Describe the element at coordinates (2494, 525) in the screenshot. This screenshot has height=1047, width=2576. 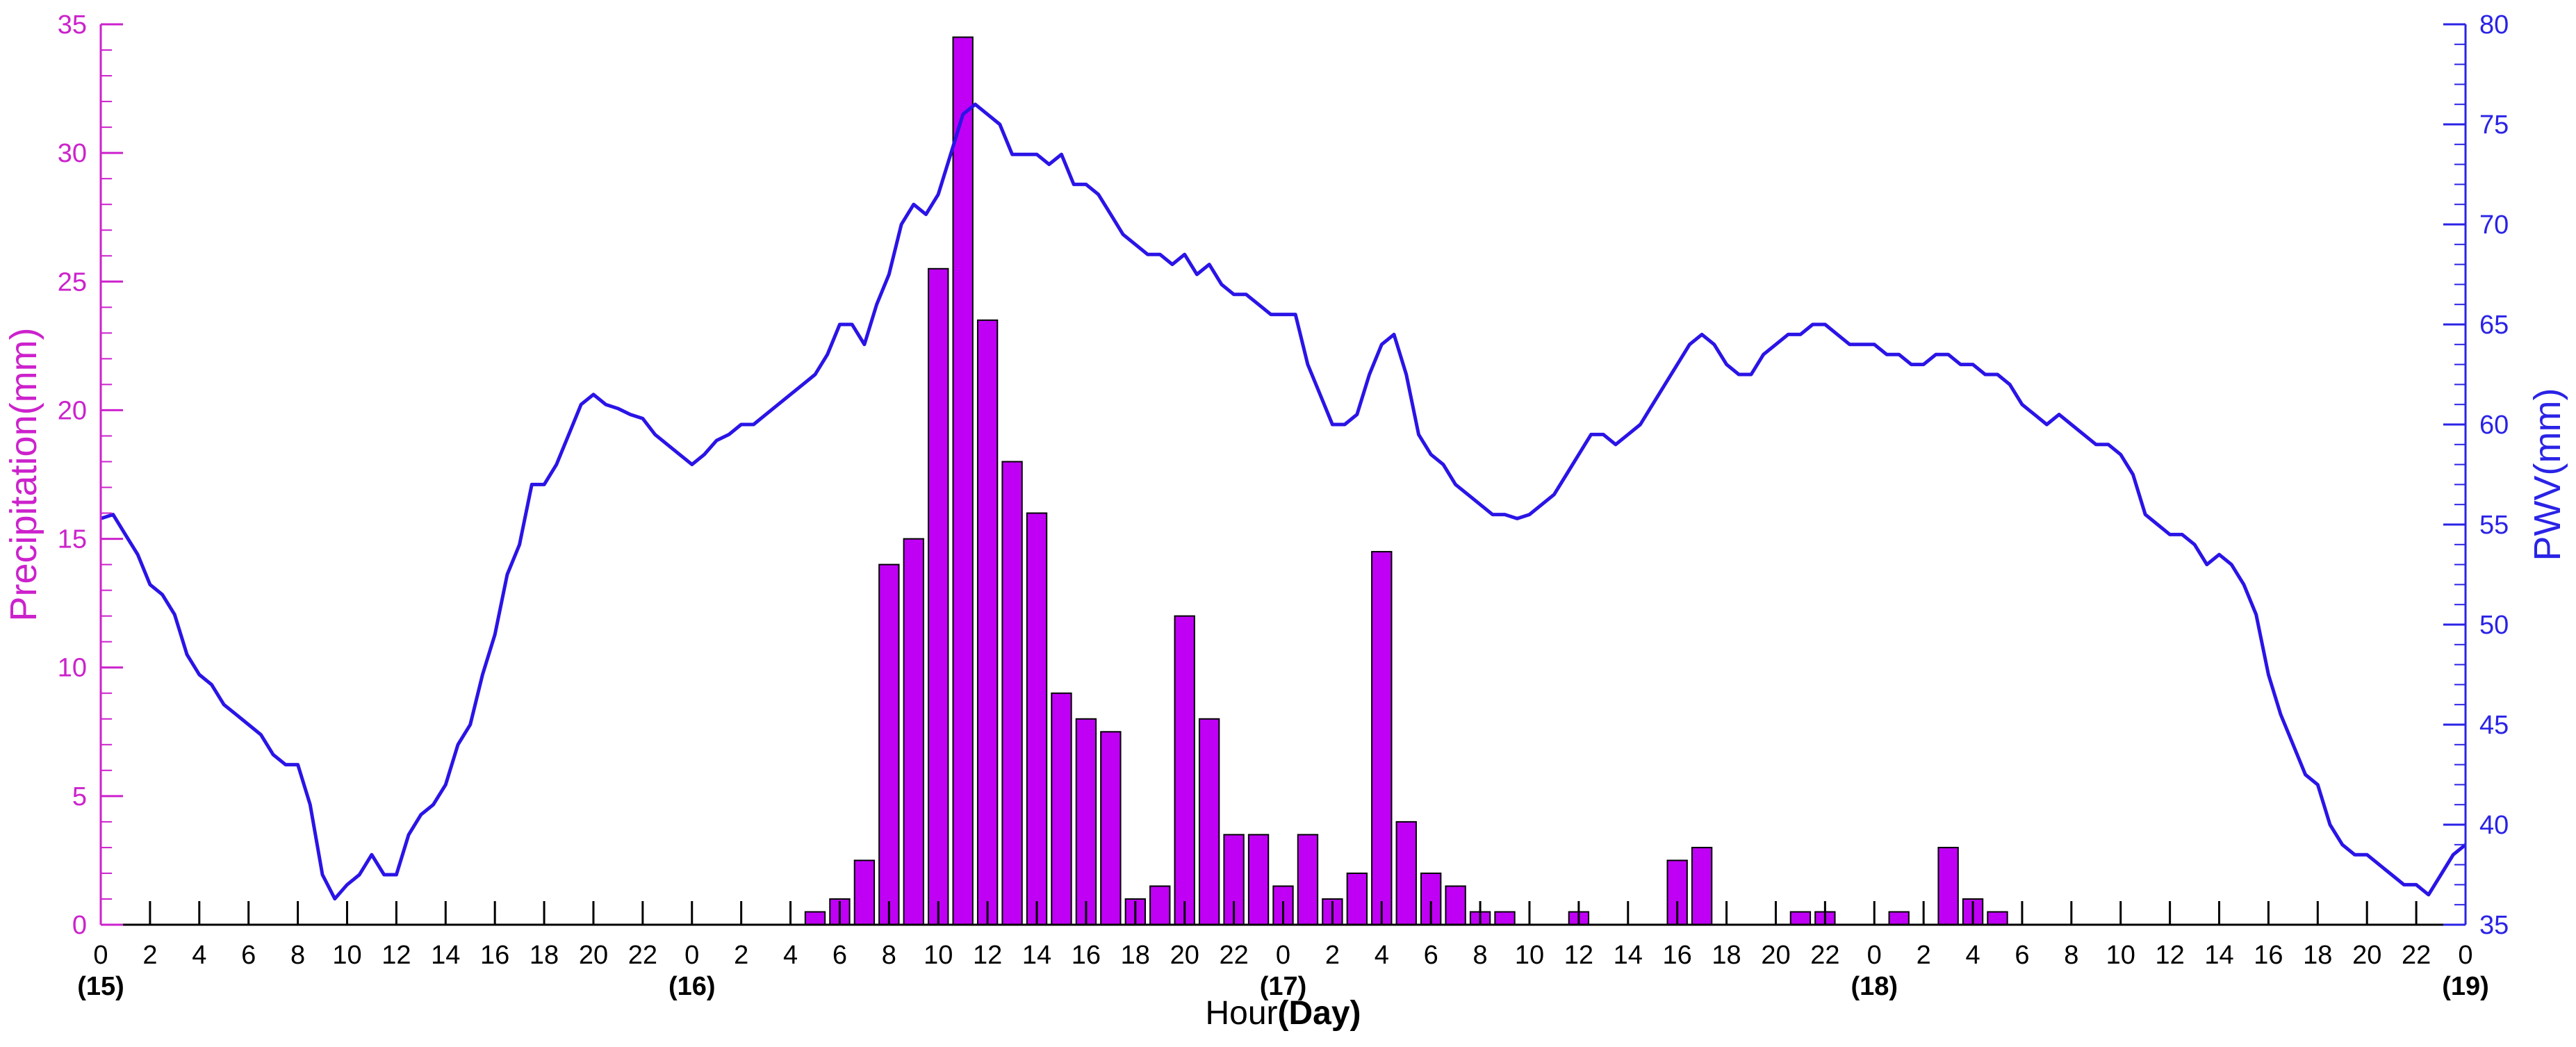
I see `y-right-tick-label: 55` at that location.